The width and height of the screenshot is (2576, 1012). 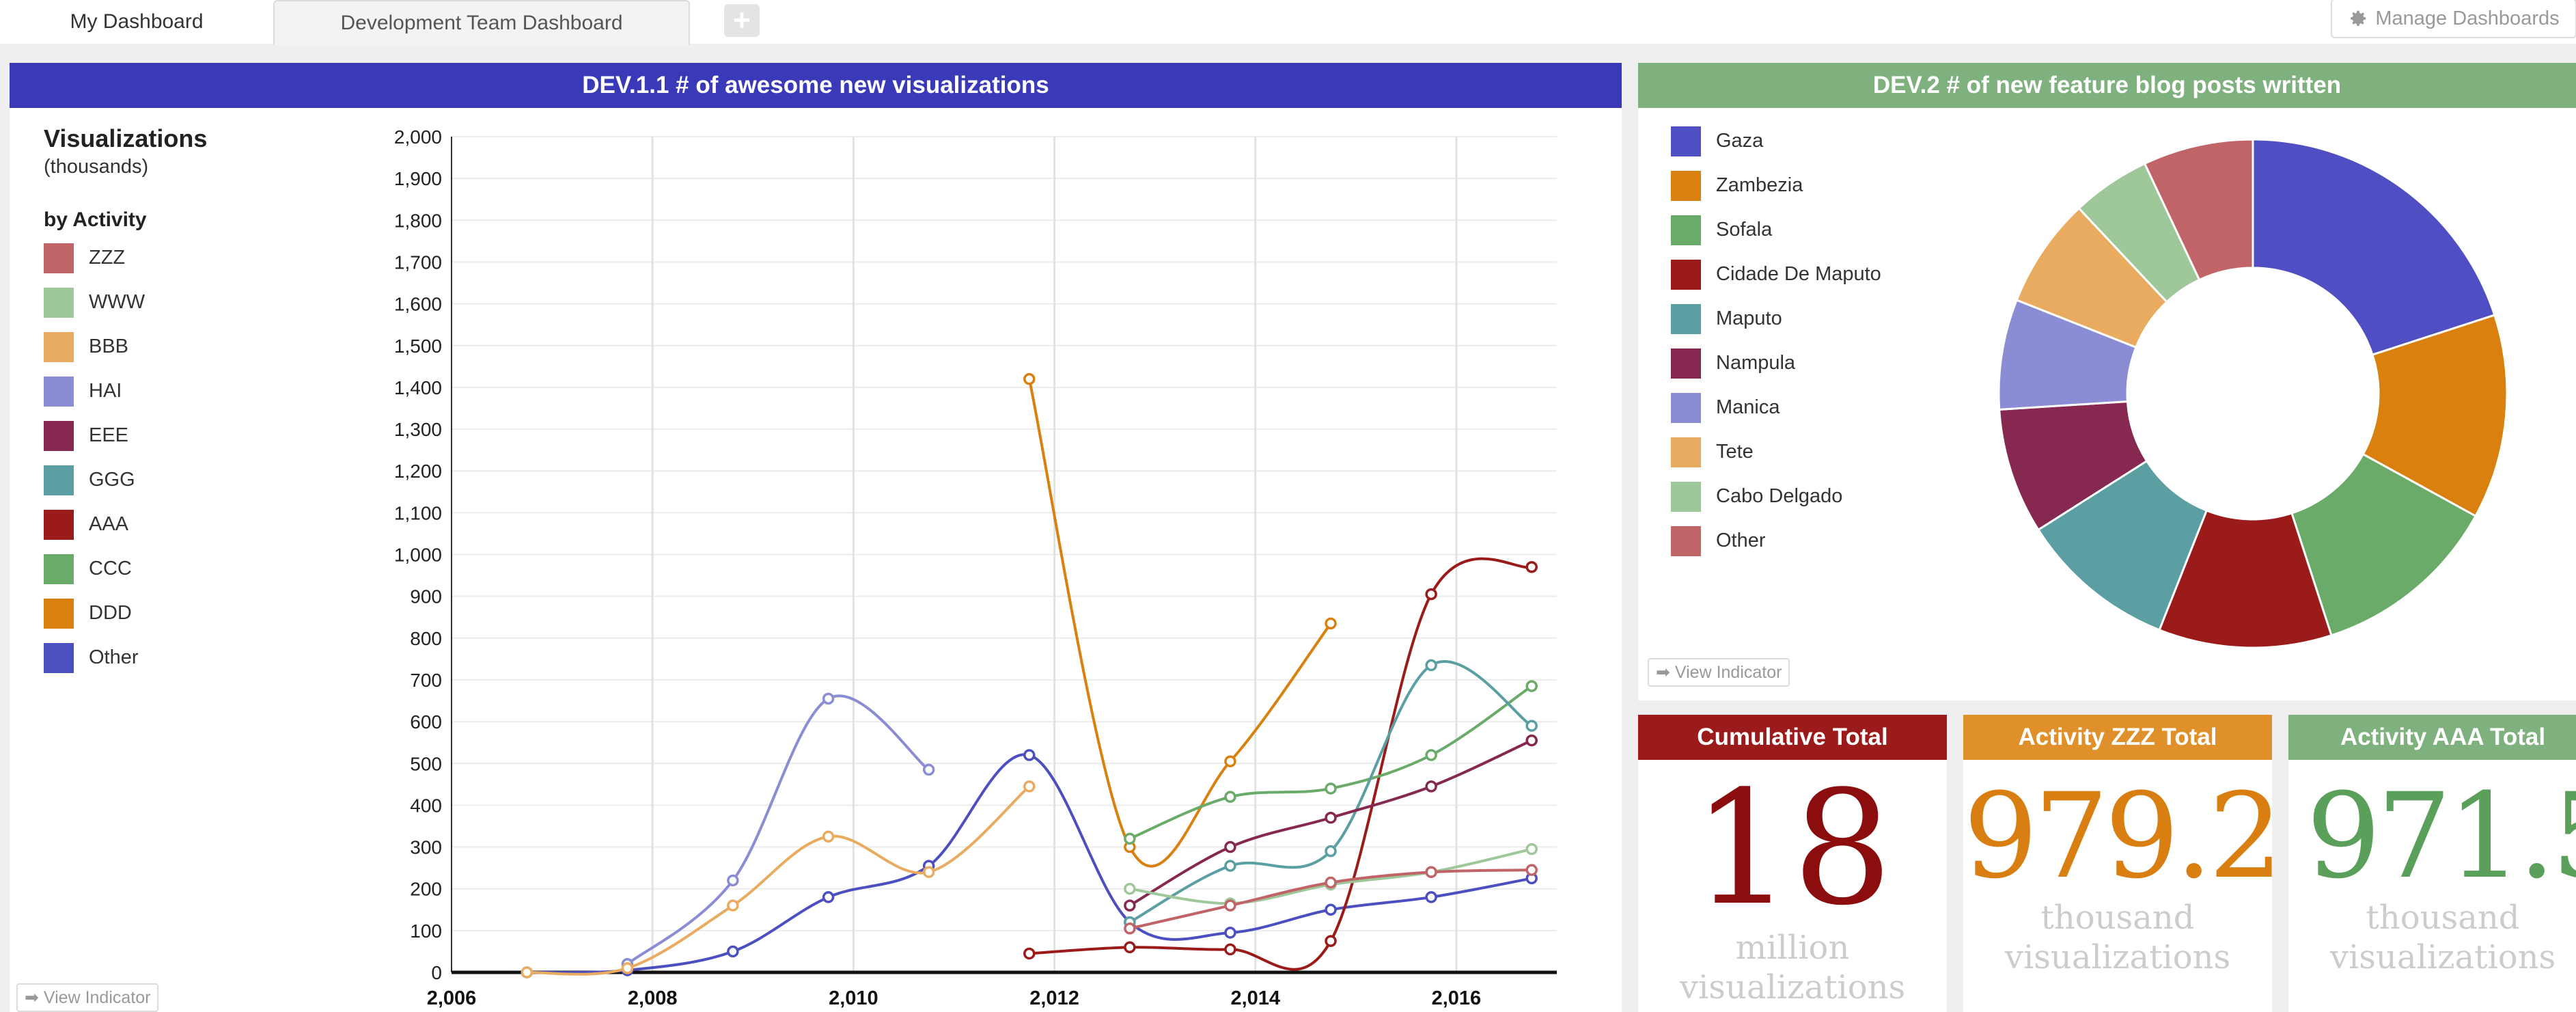 What do you see at coordinates (126, 524) in the screenshot?
I see `legend-item: AAA` at bounding box center [126, 524].